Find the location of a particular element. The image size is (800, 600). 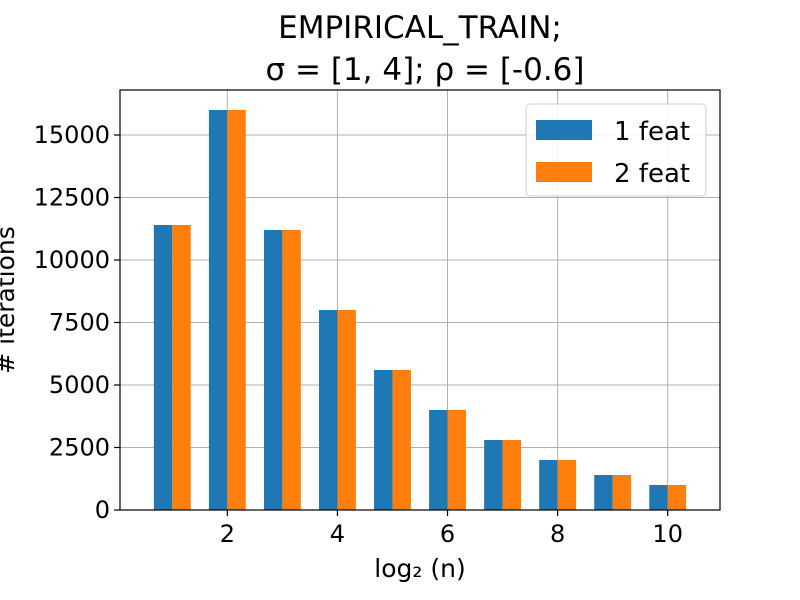

y-axis-ticks: 0 2500 5000 7500 10000 12500 15000 is located at coordinates (77, 322).